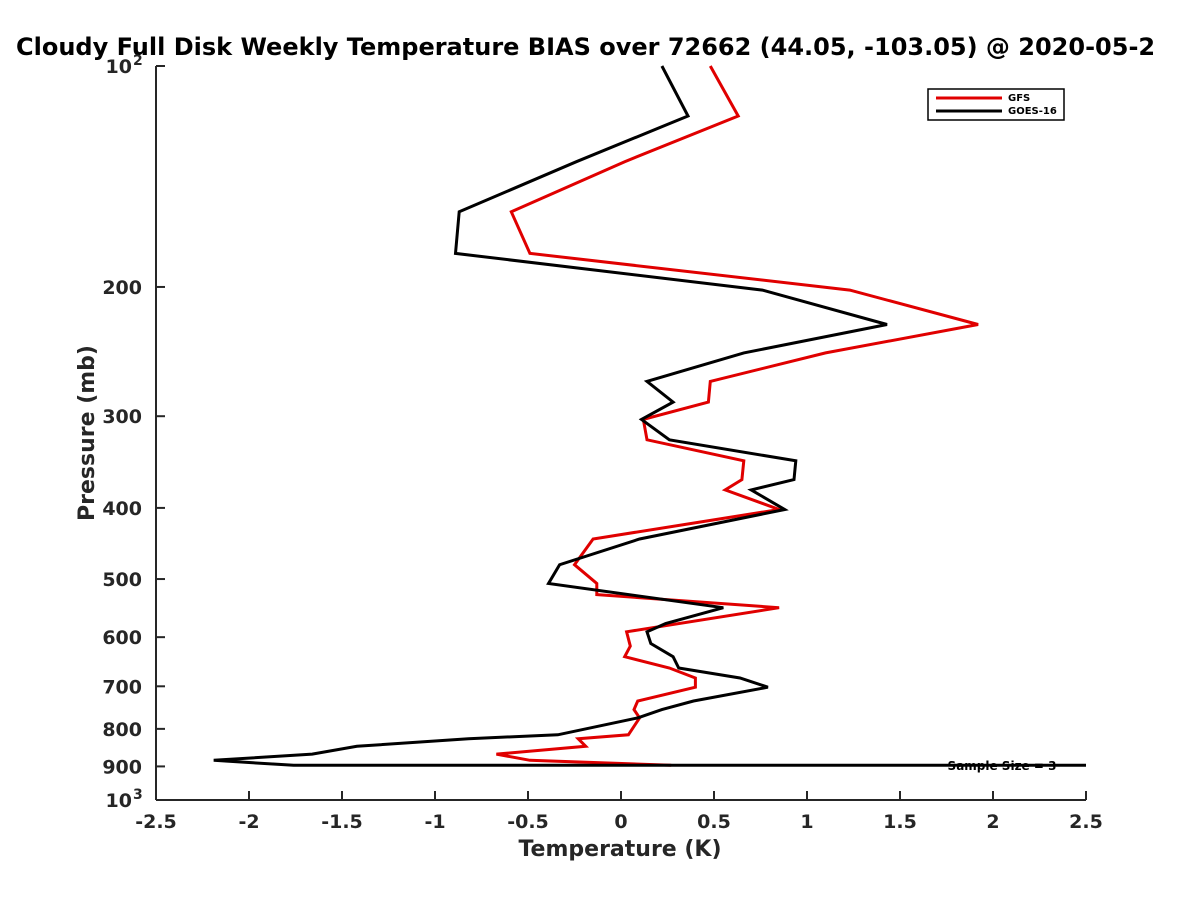 This screenshot has width=1200, height=900. What do you see at coordinates (434, 822) in the screenshot?
I see `x-tick-label: -1` at bounding box center [434, 822].